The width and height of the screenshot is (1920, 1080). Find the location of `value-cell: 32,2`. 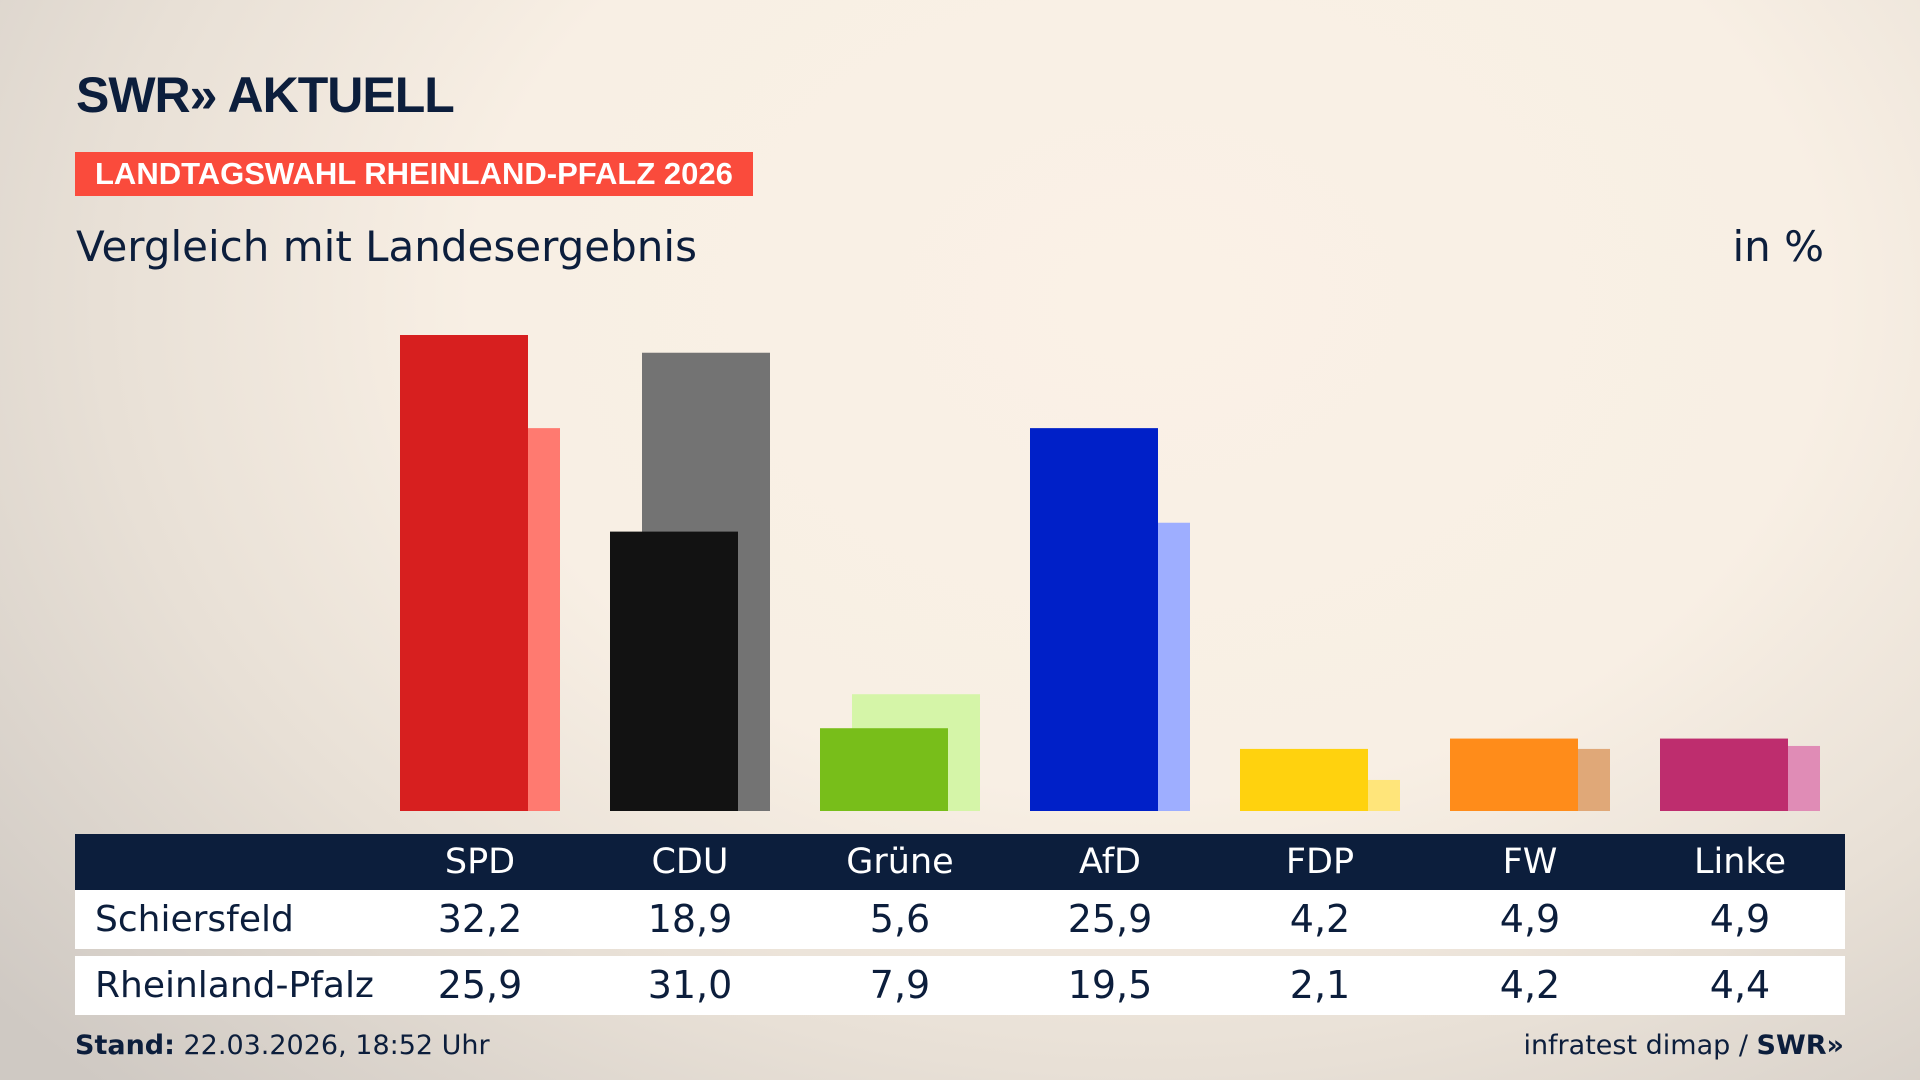

value-cell: 32,2 is located at coordinates (480, 919).